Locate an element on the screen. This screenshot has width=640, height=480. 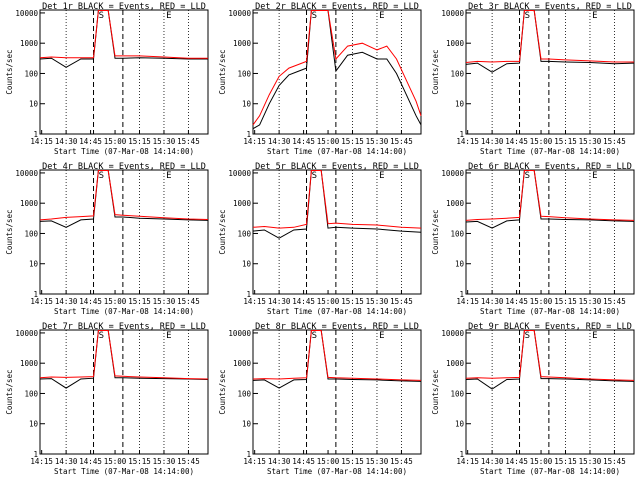
panel-title: Det 8r BLACK = Events, RED = LLD is located at coordinates (337, 327).